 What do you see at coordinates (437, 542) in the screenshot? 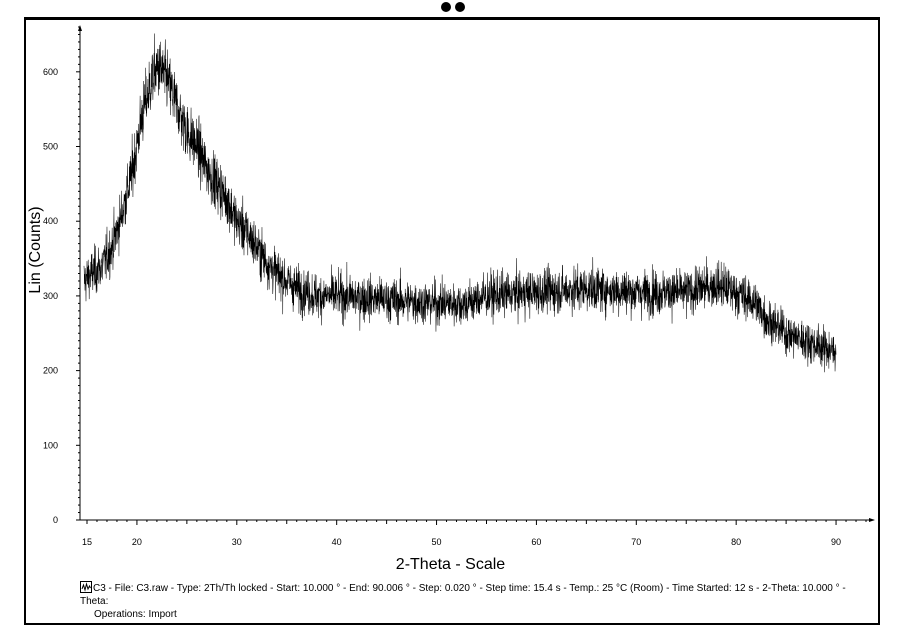
I see `x-tick-label: 50` at bounding box center [437, 542].